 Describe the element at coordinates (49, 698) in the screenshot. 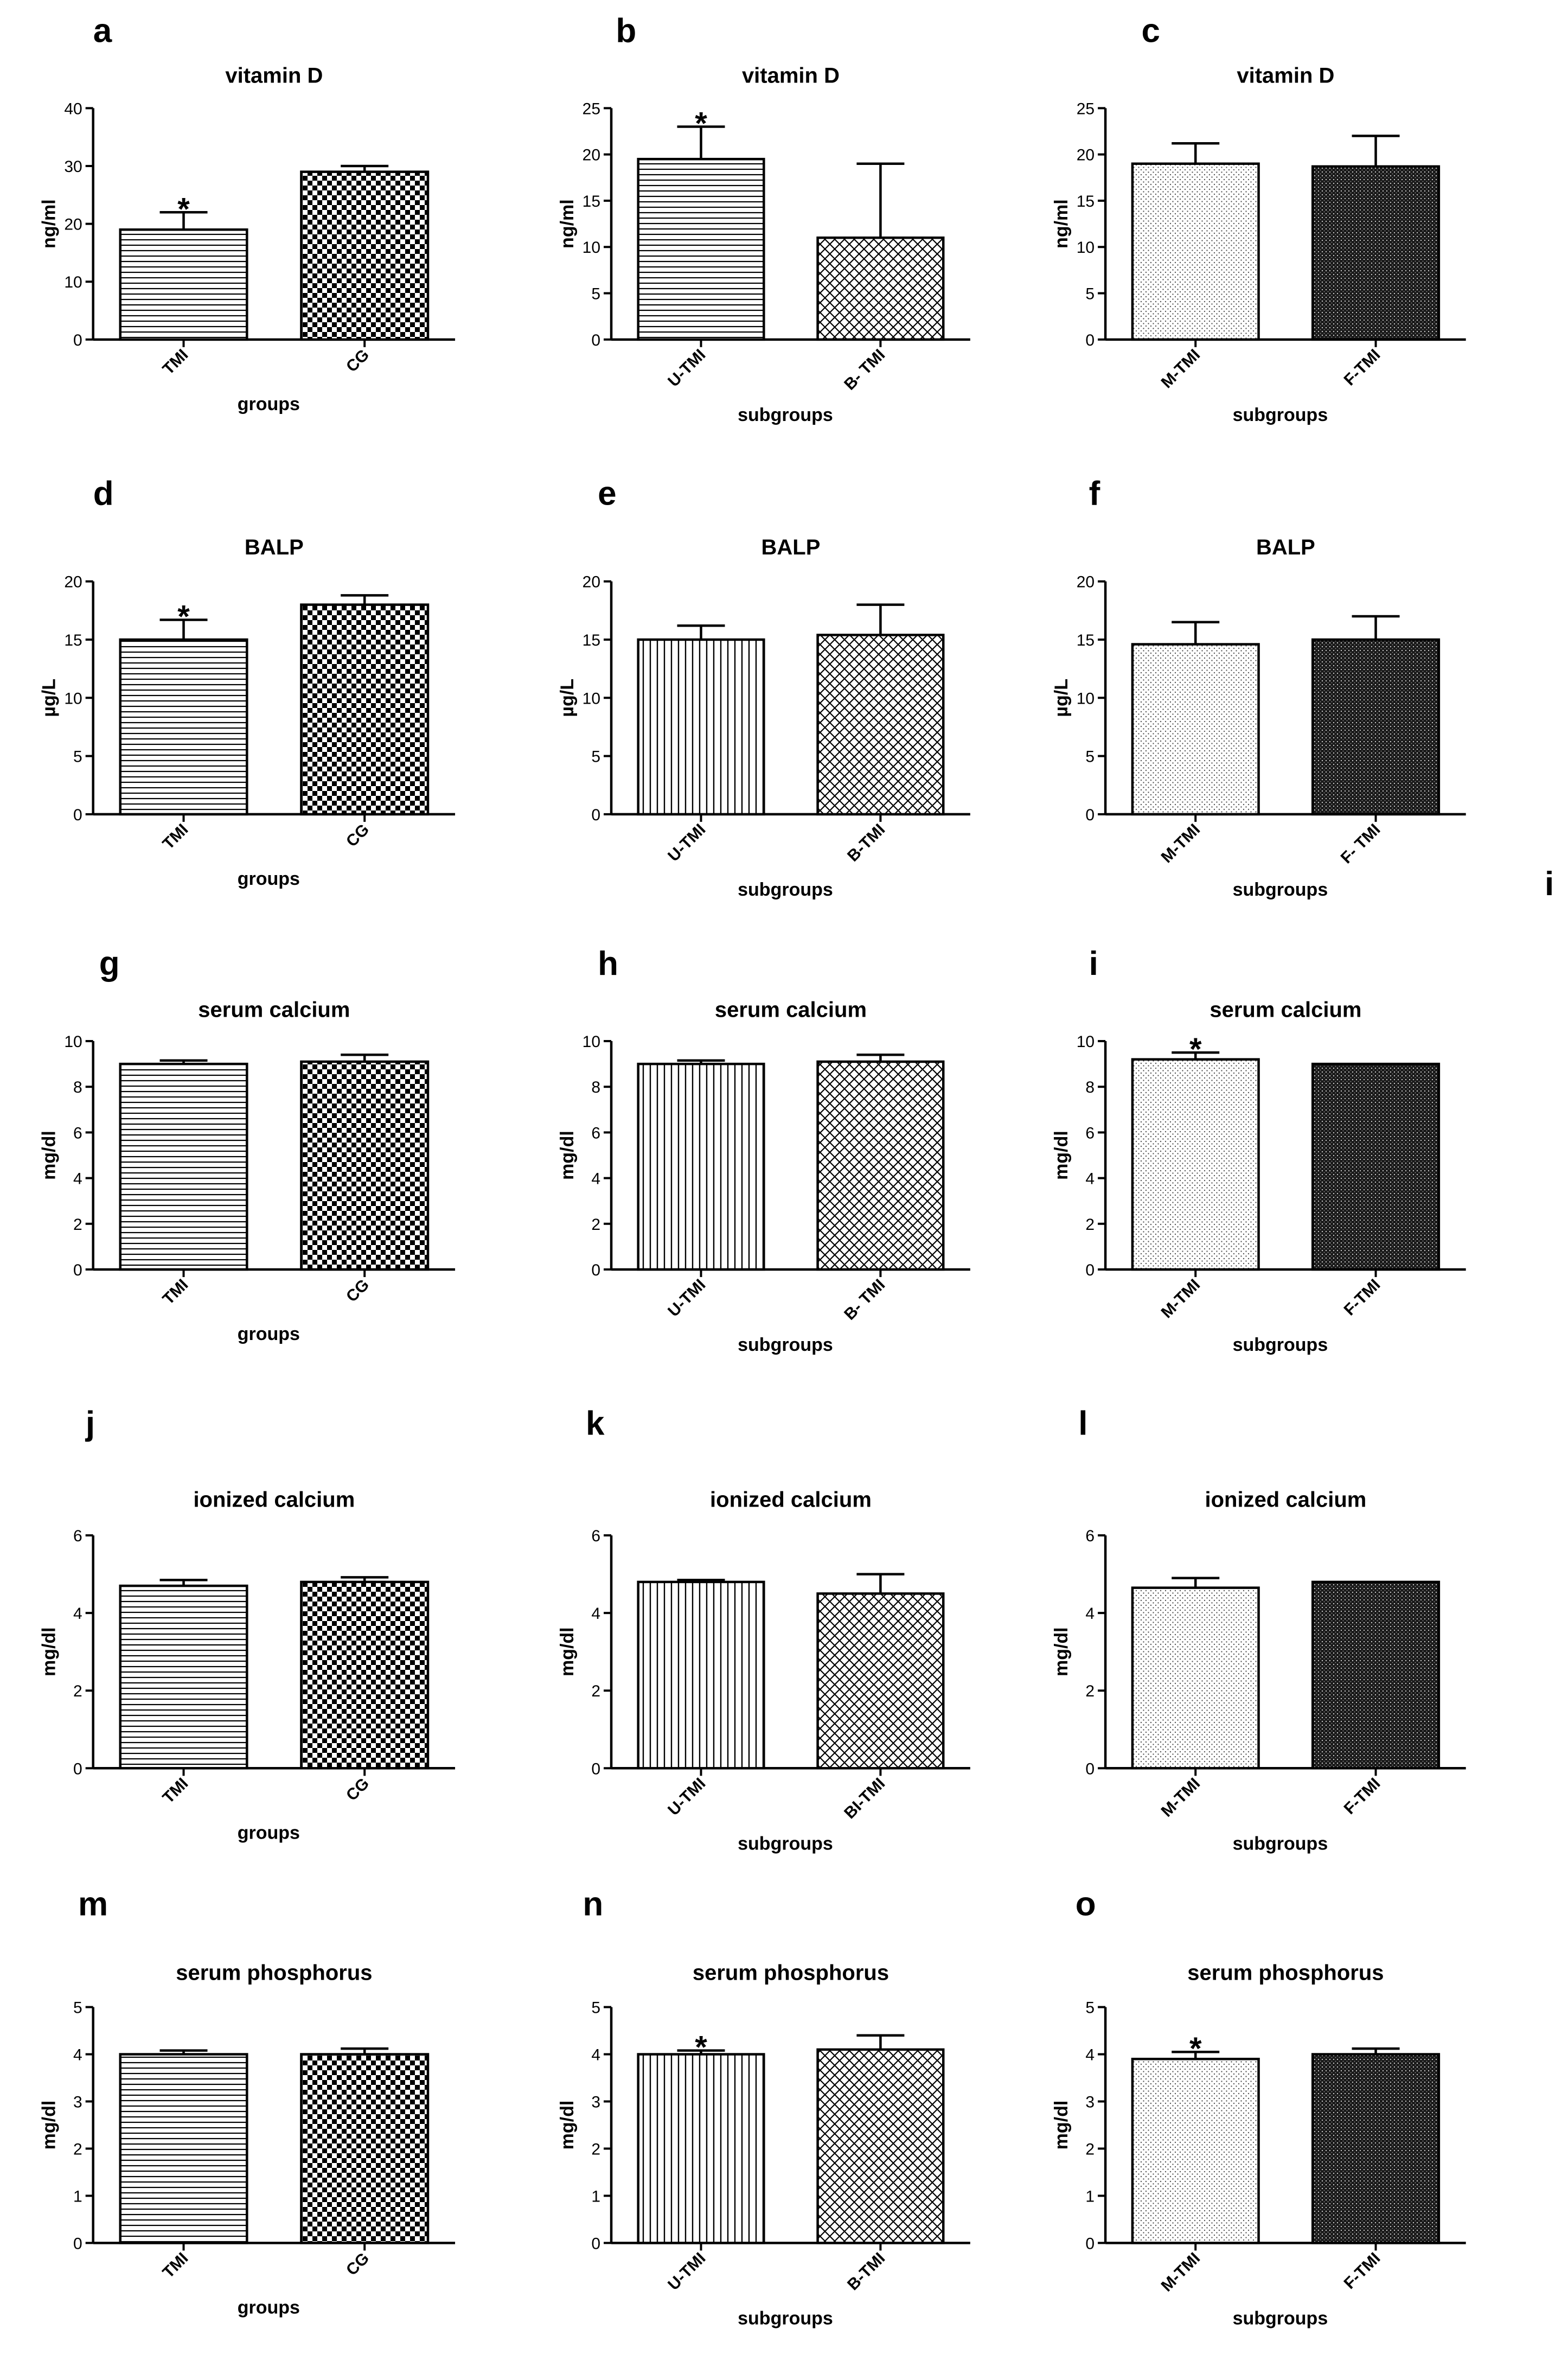

I see `y-axis-label: µg/L` at that location.